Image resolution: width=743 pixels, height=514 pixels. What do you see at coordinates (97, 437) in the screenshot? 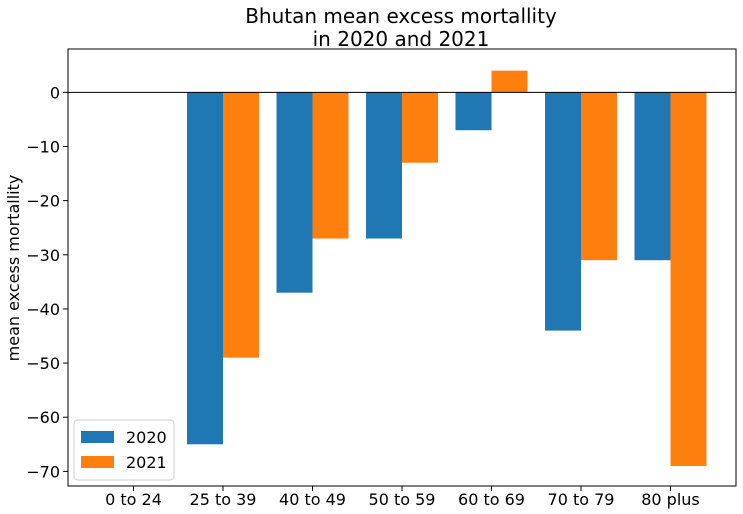
I see `legend-swatch-2020` at bounding box center [97, 437].